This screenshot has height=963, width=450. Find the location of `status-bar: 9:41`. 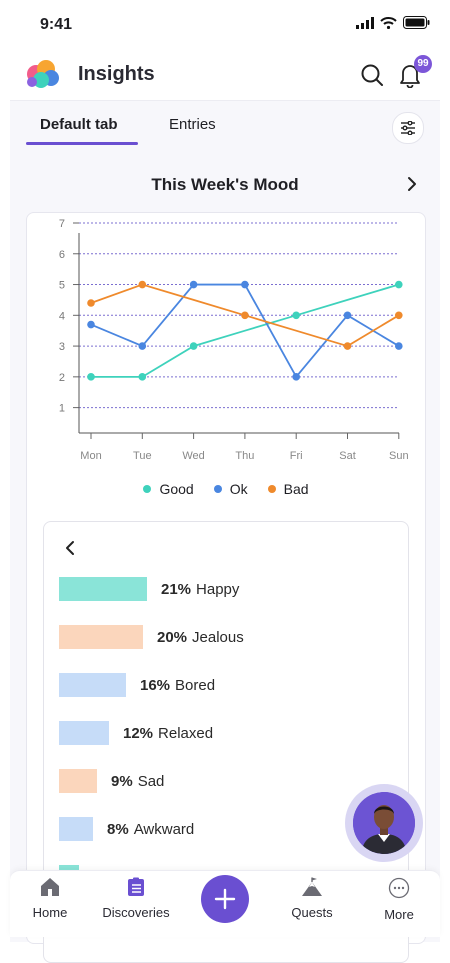

status-bar: 9:41 is located at coordinates (225, 25).